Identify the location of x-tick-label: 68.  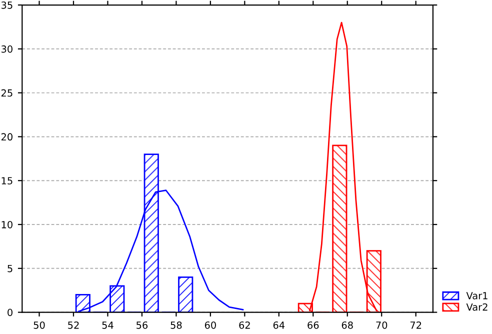
(347, 325).